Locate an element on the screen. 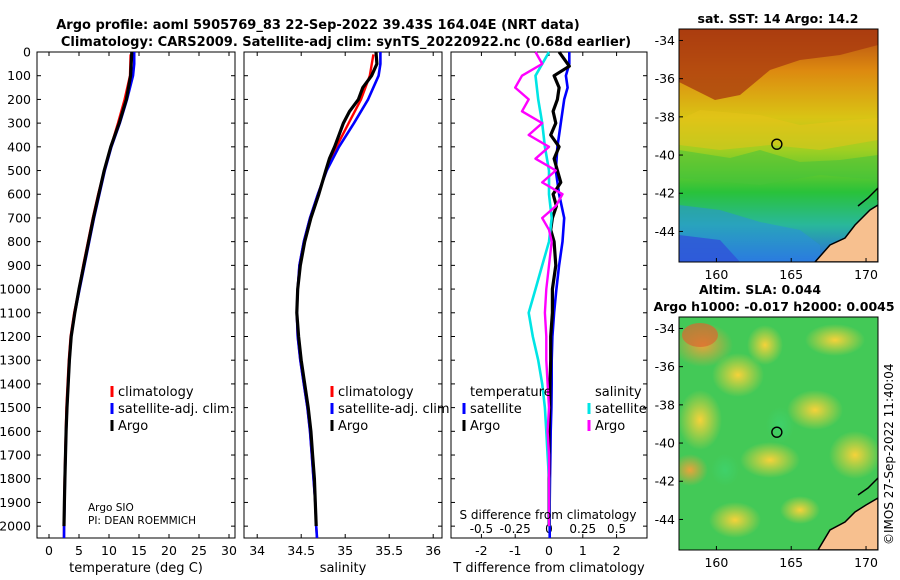 This screenshot has width=900, height=580. depth-tick-label: 700 is located at coordinates (19, 217).